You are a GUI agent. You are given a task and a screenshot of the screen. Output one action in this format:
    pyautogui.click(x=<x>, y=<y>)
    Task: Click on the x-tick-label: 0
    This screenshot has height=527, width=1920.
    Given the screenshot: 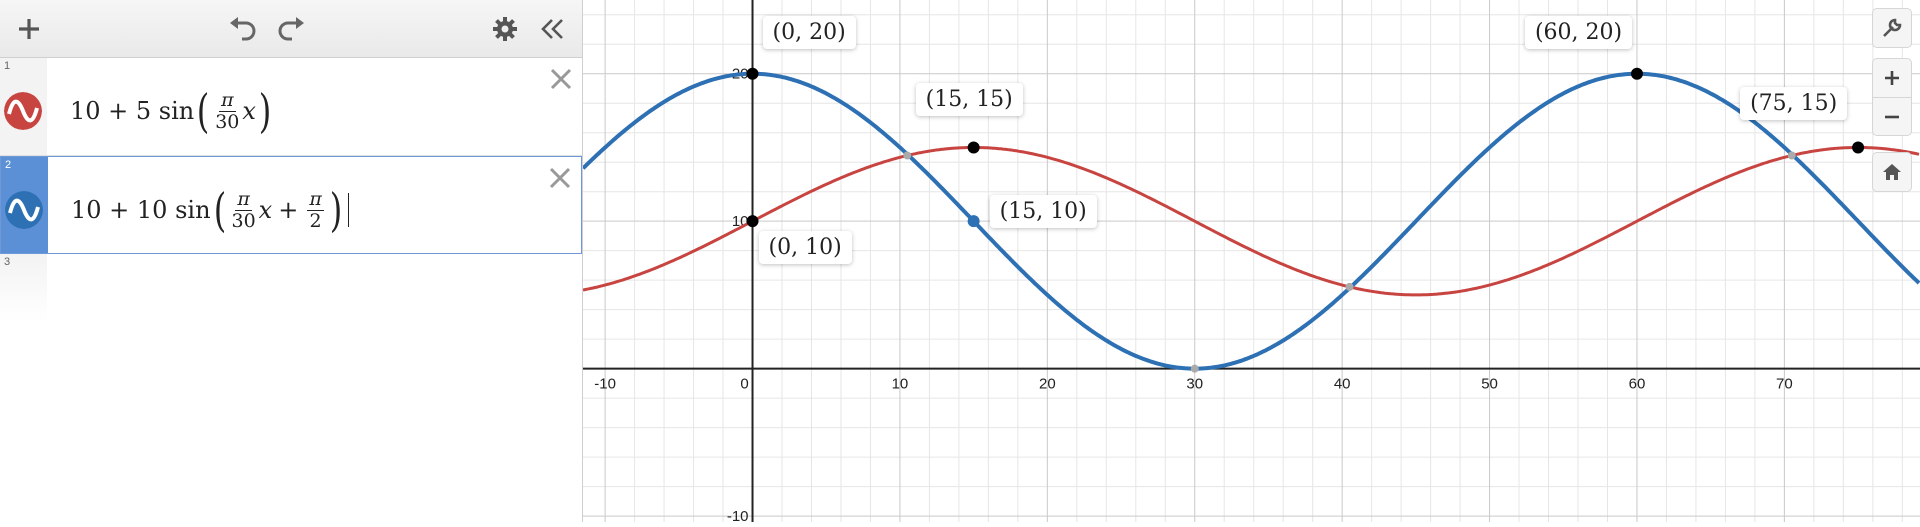 What is the action you would take?
    pyautogui.click(x=744, y=384)
    